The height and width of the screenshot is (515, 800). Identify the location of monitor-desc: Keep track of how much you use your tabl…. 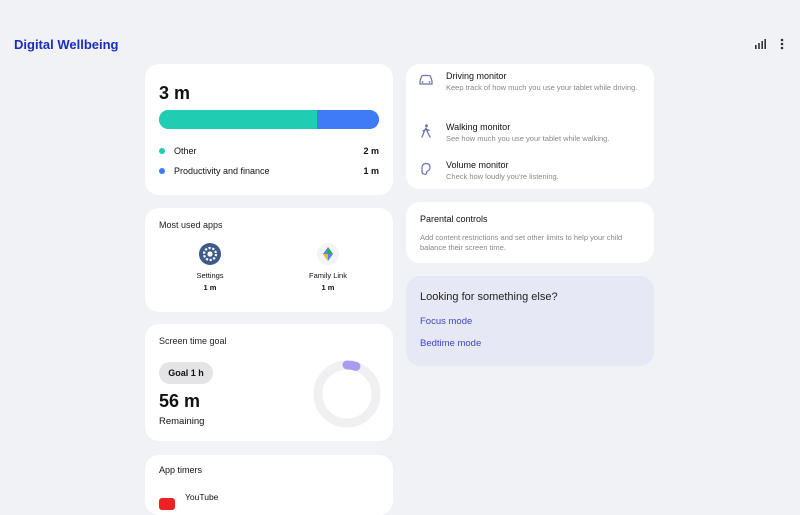
(542, 87).